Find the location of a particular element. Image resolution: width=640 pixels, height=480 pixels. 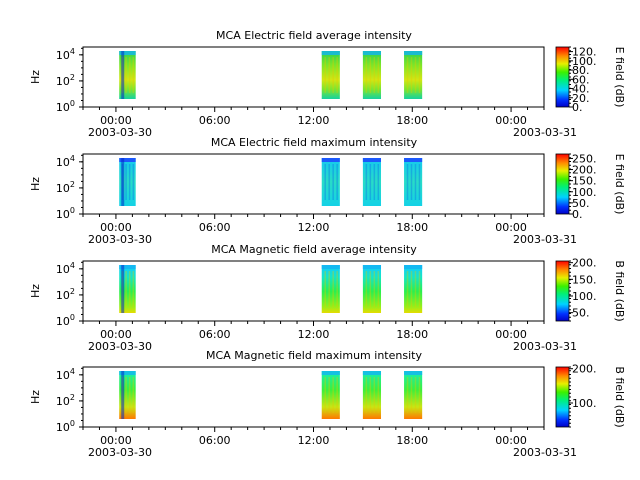

colorbar-tick-label: 120. is located at coordinates (584, 52).